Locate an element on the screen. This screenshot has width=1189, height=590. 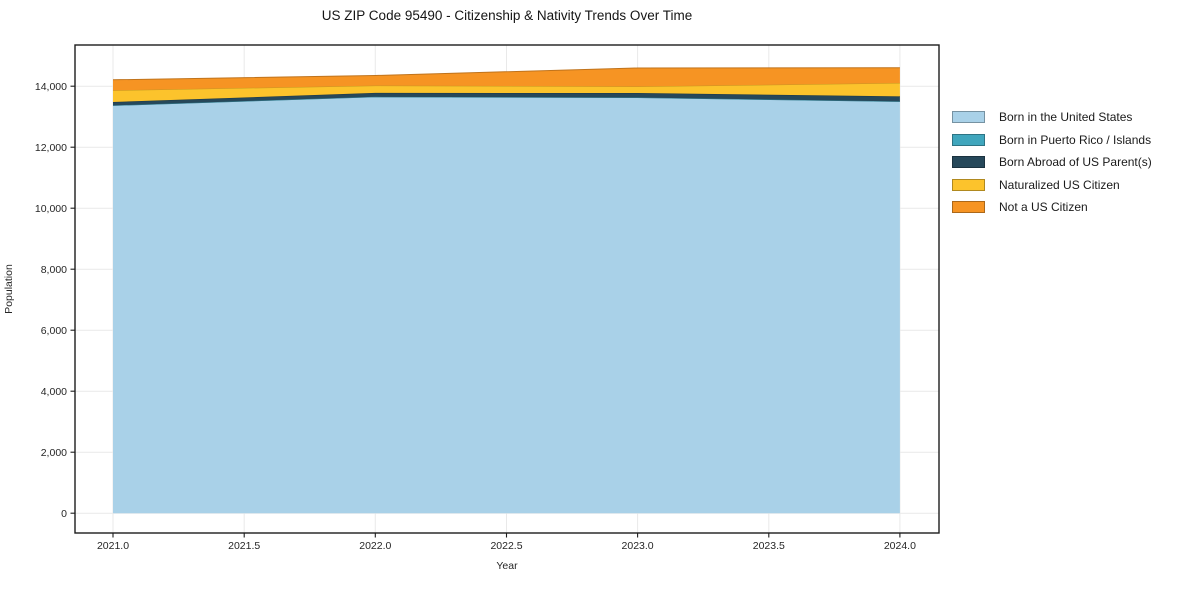
y-tick-label: 6,000 is located at coordinates (54, 331).